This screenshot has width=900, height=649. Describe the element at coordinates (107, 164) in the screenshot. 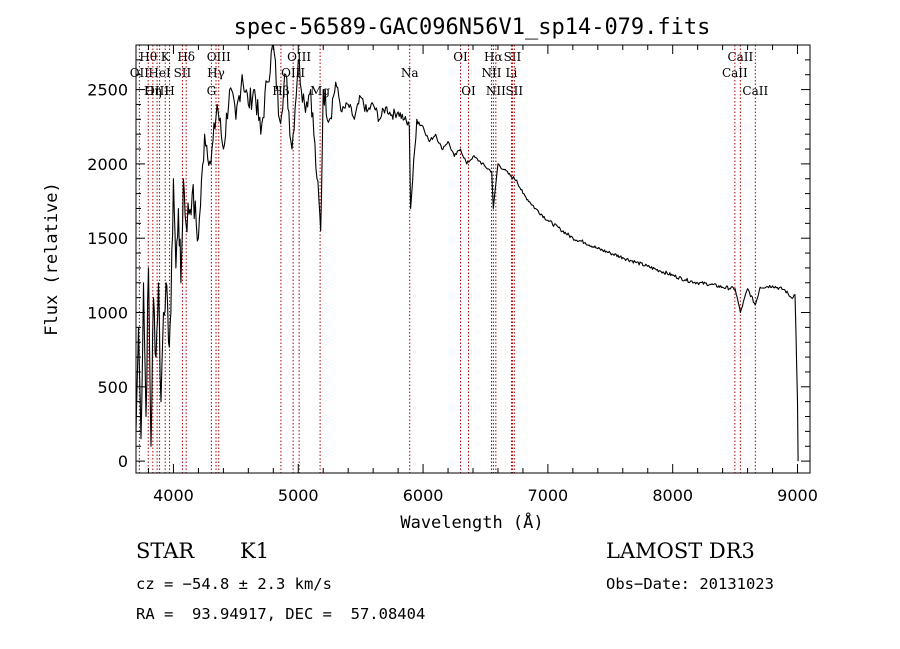

I see `y-tick-label: 2000` at that location.